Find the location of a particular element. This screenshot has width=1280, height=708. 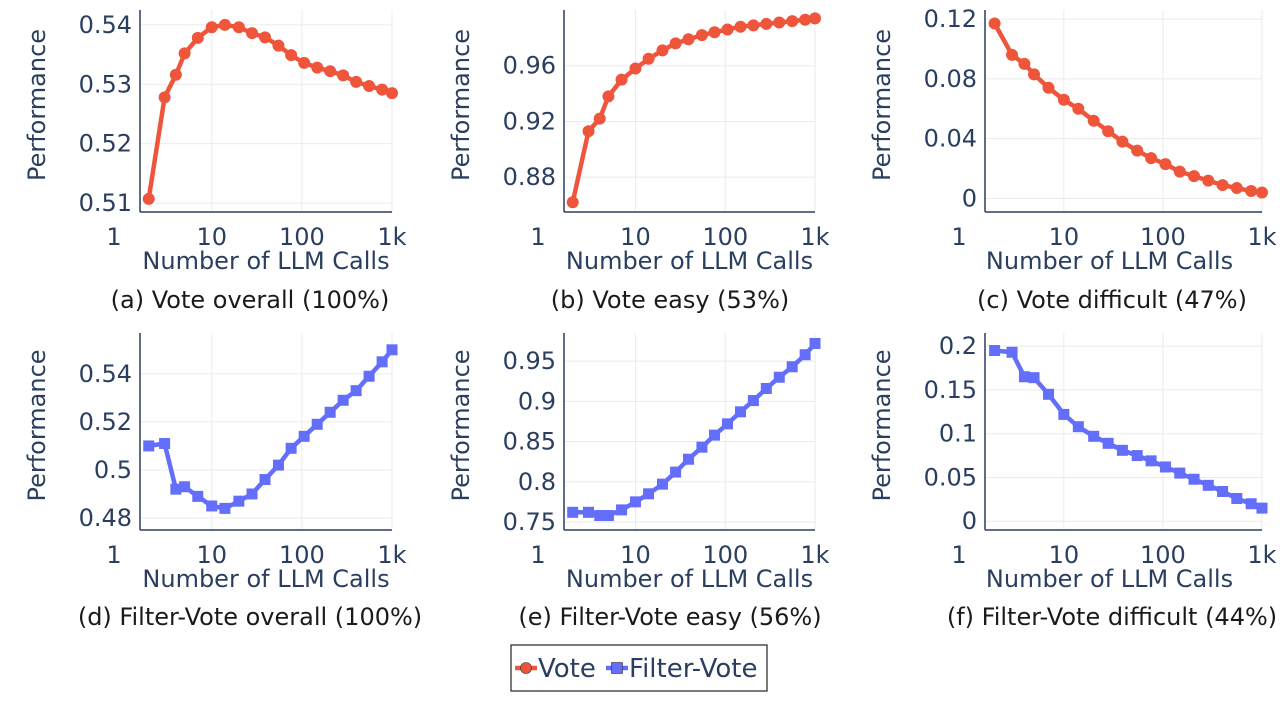

y-tick-label: 0.52 is located at coordinates (105, 422).